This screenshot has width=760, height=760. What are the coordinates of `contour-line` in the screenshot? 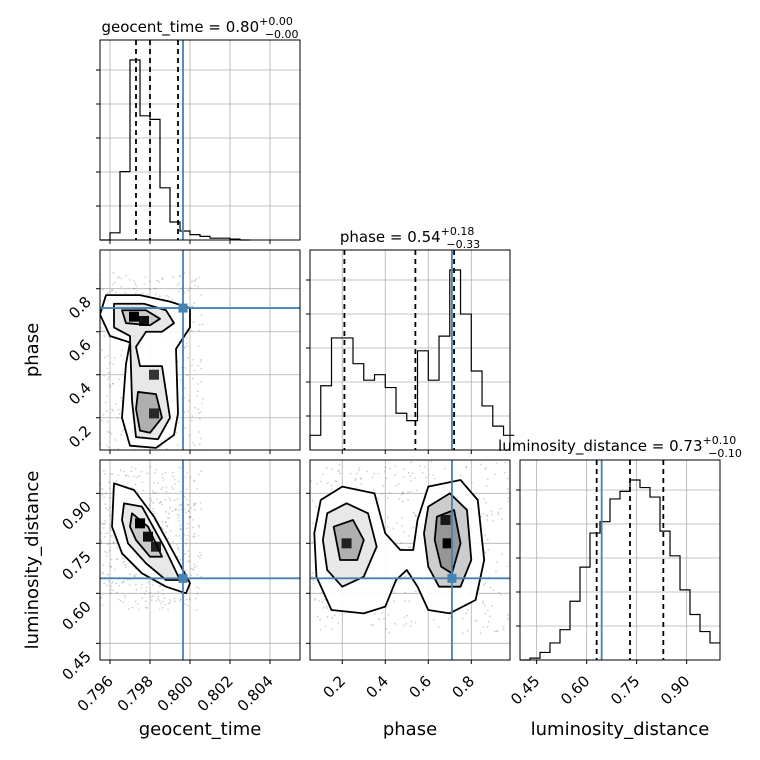 It's located at (149, 412).